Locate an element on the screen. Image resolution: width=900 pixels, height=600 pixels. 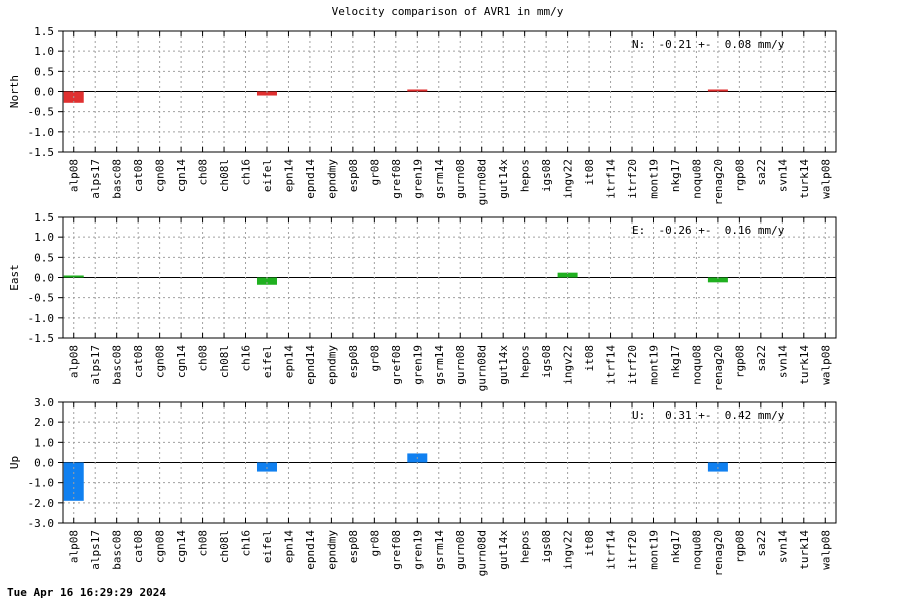
x-tick-label: mont19 is located at coordinates (653, 550).